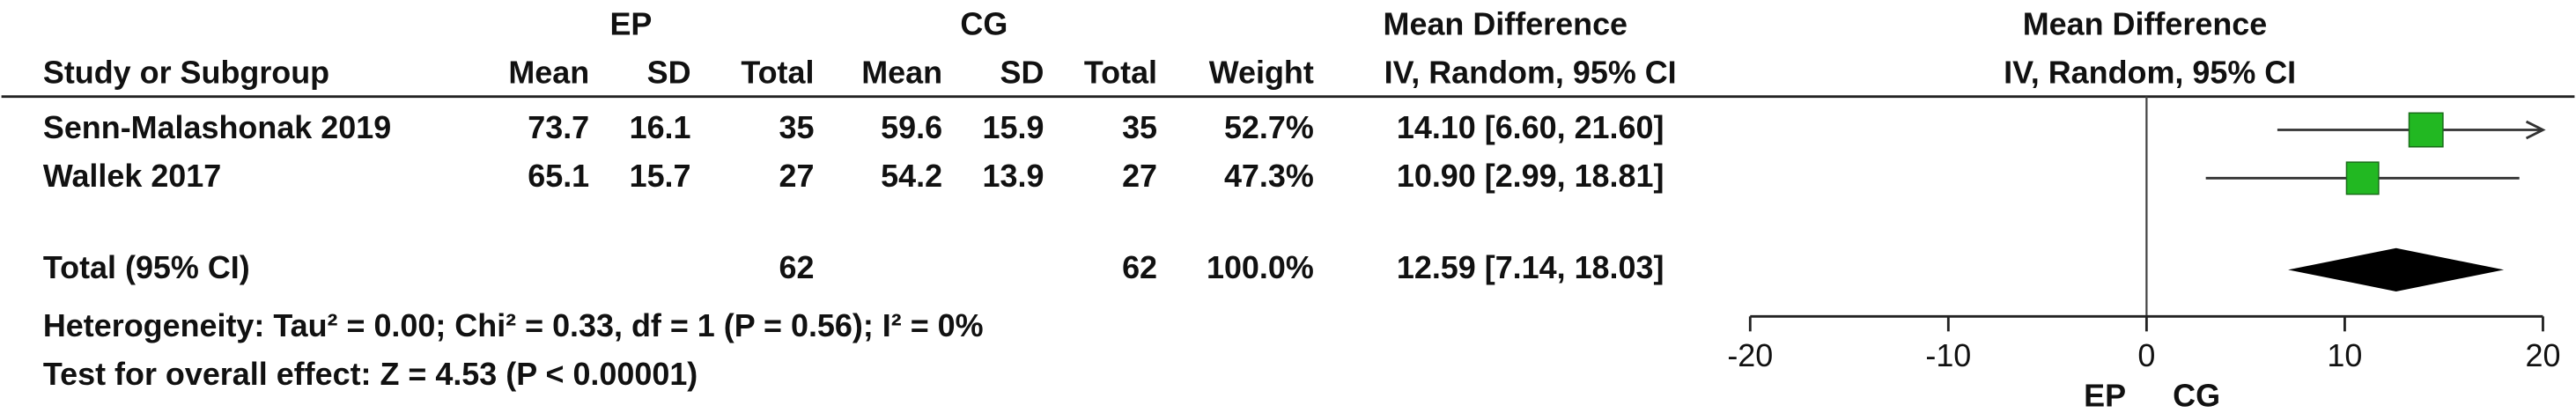  I want to click on x-tick-label: 10, so click(2344, 355).